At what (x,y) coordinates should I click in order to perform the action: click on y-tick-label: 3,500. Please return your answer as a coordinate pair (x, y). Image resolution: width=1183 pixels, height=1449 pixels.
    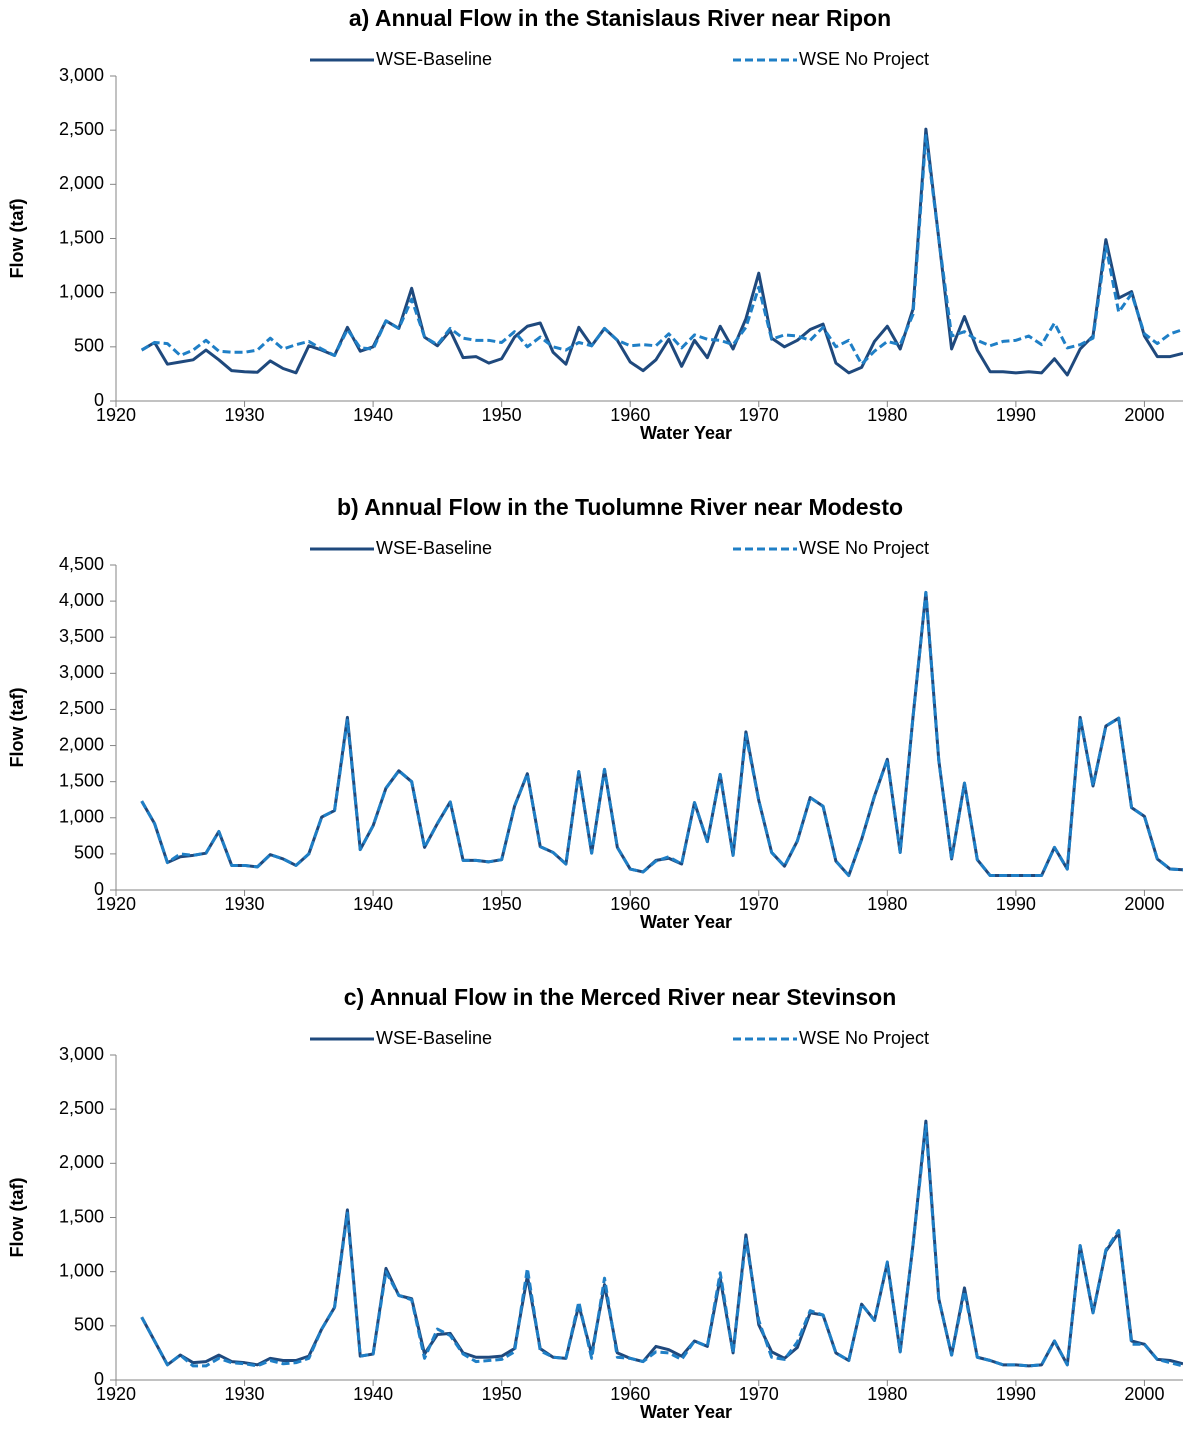
    Looking at the image, I should click on (81, 636).